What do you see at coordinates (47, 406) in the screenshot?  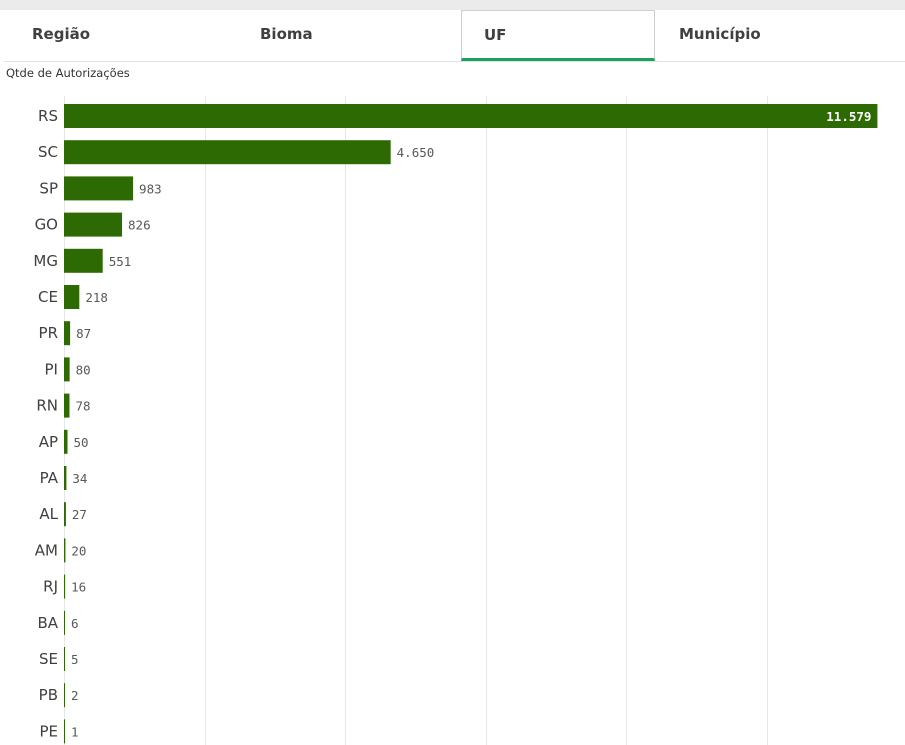 I see `category-label: RN` at bounding box center [47, 406].